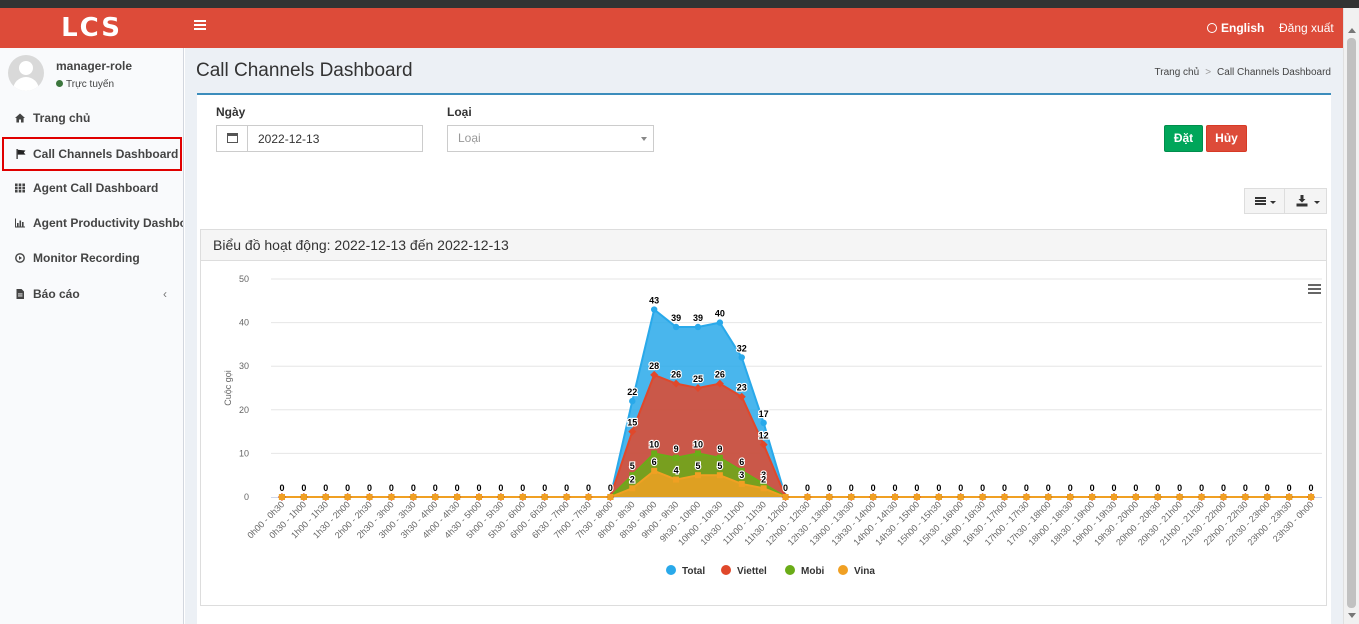 Image resolution: width=1359 pixels, height=624 pixels. Describe the element at coordinates (20, 294) in the screenshot. I see `file-icon` at that location.